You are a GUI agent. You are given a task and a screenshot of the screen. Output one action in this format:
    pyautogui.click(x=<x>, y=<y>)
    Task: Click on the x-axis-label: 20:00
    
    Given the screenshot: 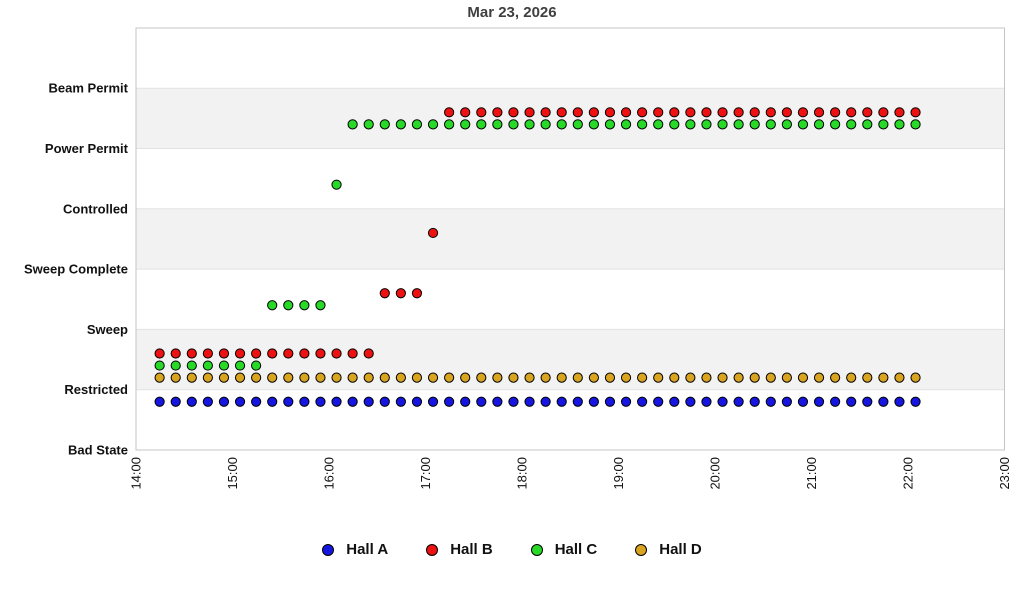 What is the action you would take?
    pyautogui.click(x=715, y=473)
    